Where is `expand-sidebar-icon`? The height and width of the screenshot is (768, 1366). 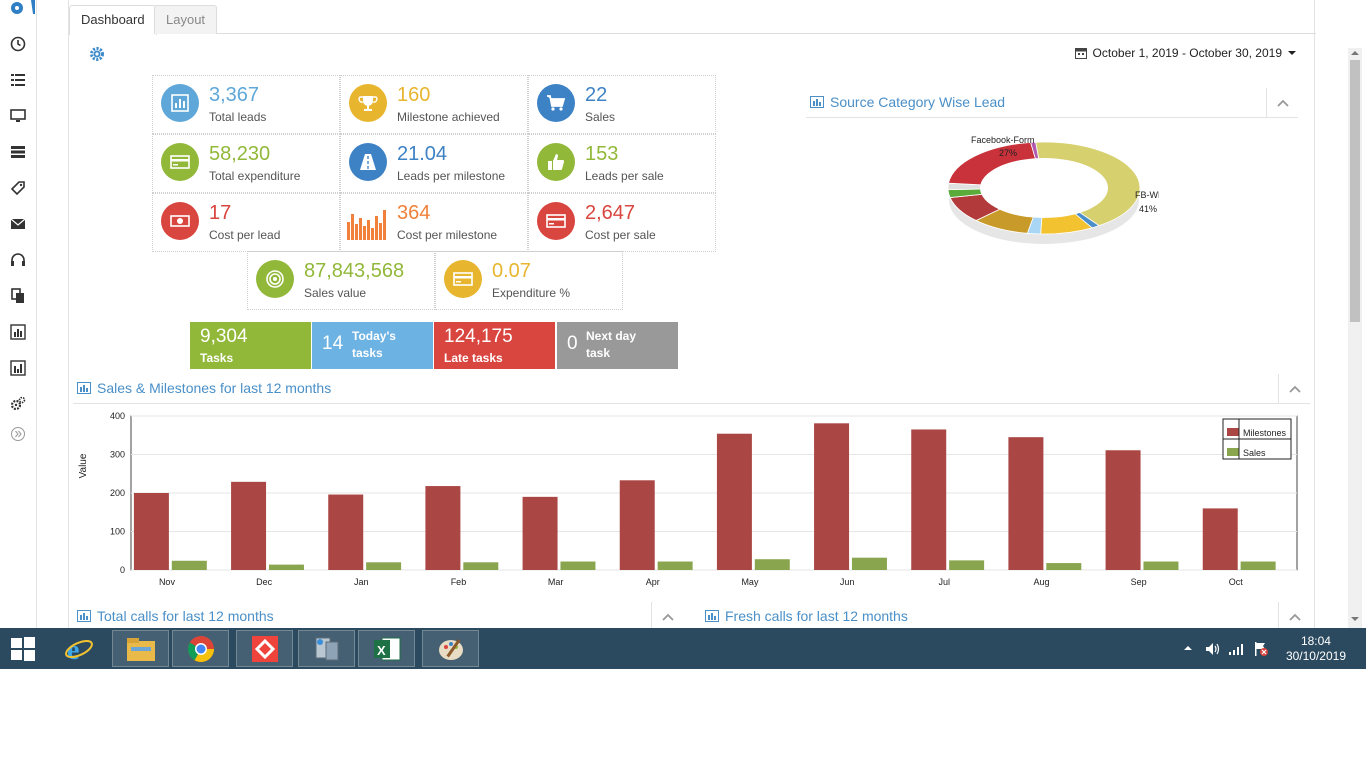
expand-sidebar-icon is located at coordinates (18, 434).